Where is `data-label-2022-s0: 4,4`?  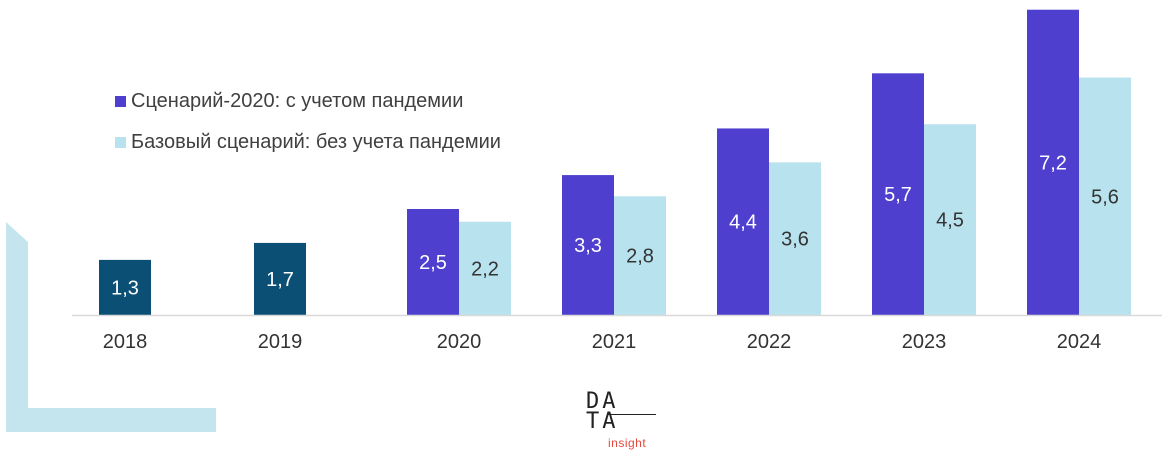
data-label-2022-s0: 4,4 is located at coordinates (743, 223).